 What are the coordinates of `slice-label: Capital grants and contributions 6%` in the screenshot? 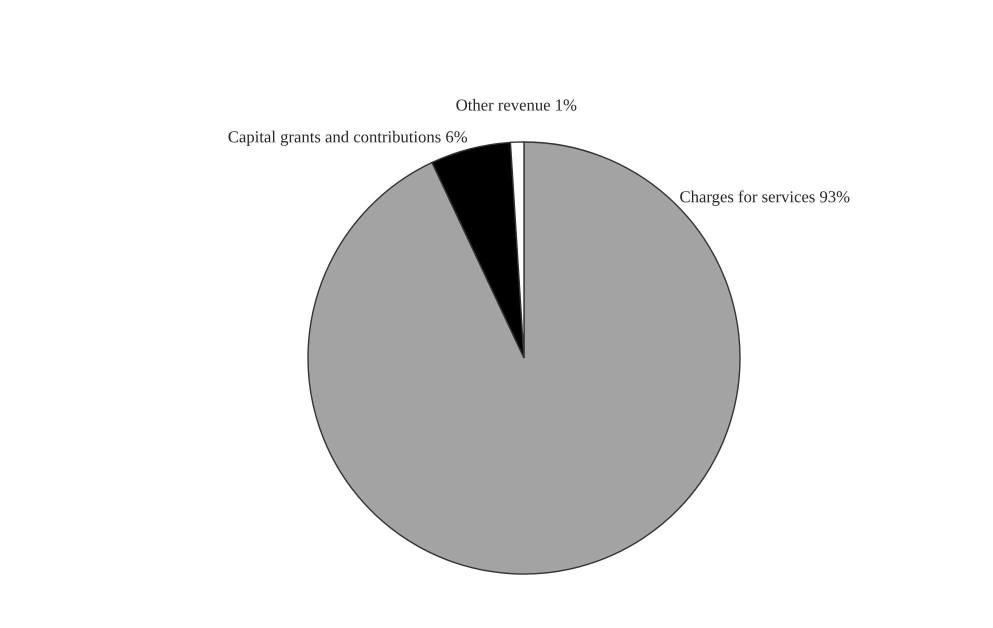 It's located at (348, 138).